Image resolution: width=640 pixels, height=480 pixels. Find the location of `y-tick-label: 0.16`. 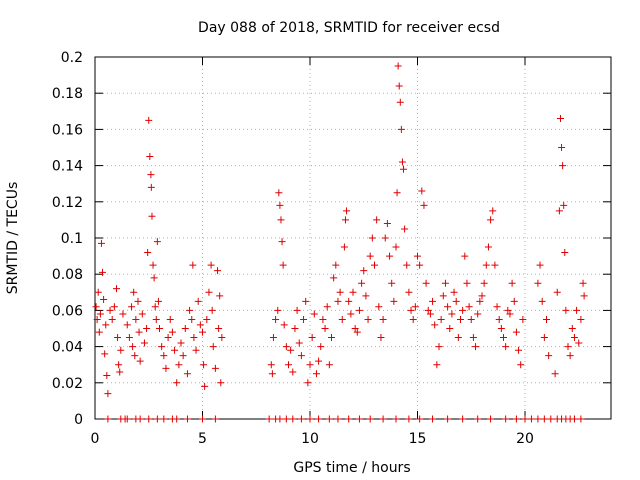

y-tick-label: 0.16 is located at coordinates (67, 130).